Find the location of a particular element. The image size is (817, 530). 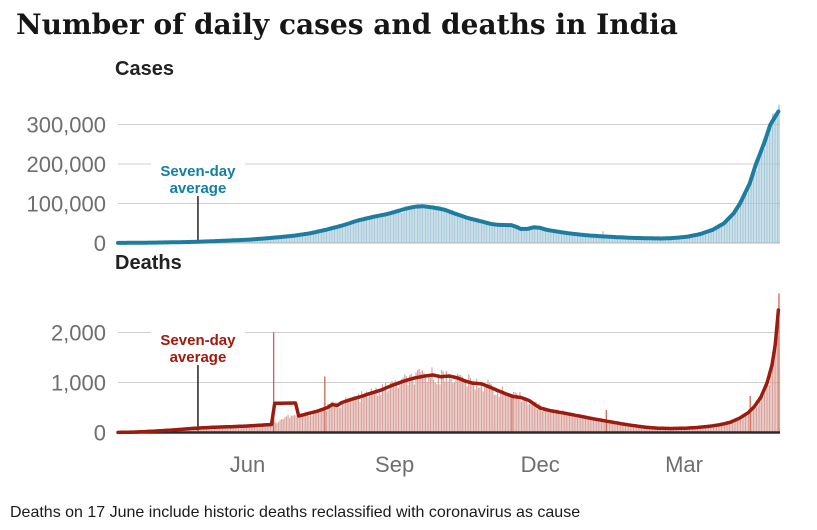

svg-text: 200,000 is located at coordinates (66, 164).